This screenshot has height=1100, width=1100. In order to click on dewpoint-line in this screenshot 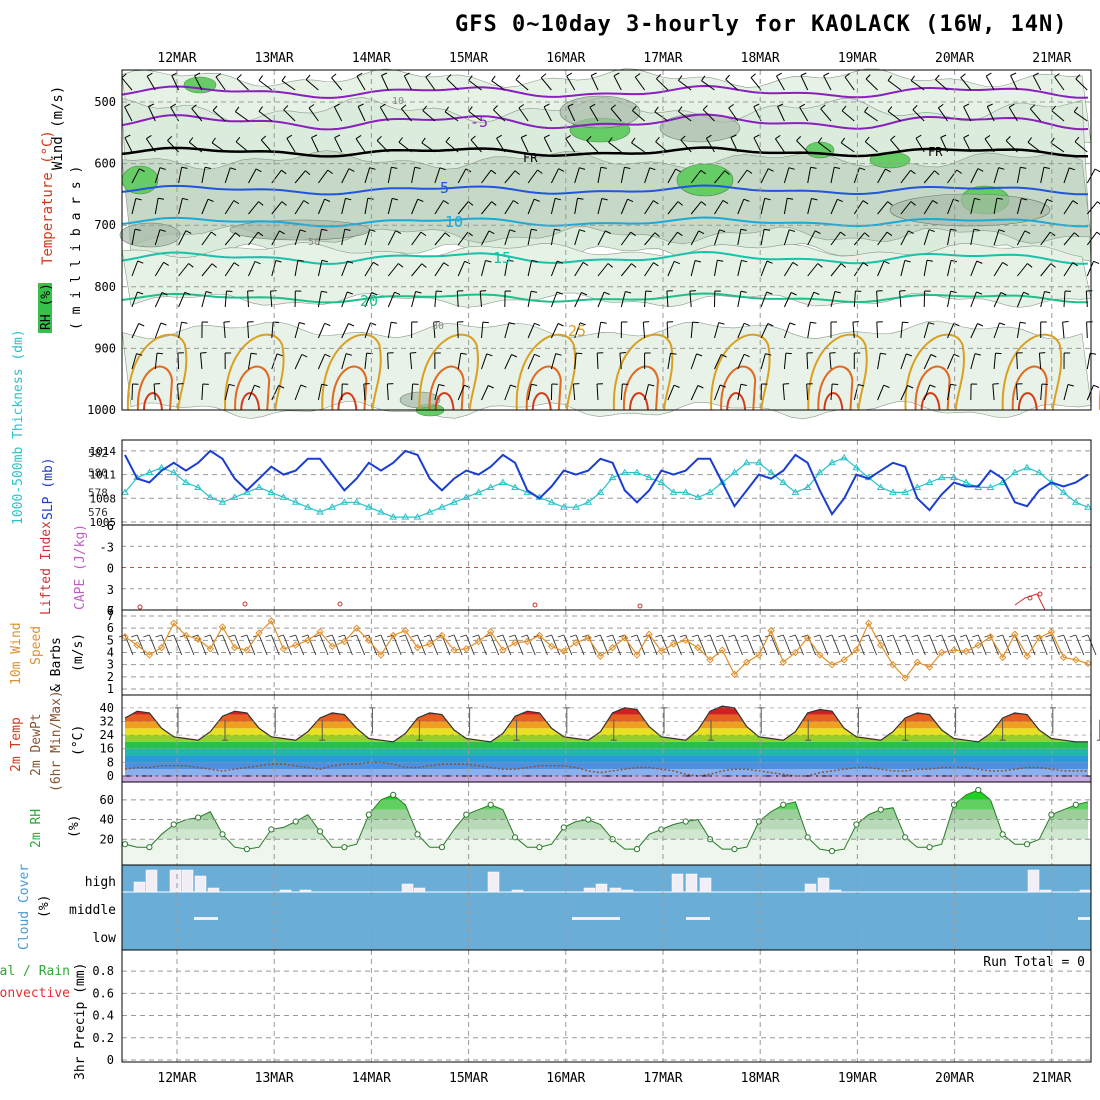, I will do `click(606, 769)`.